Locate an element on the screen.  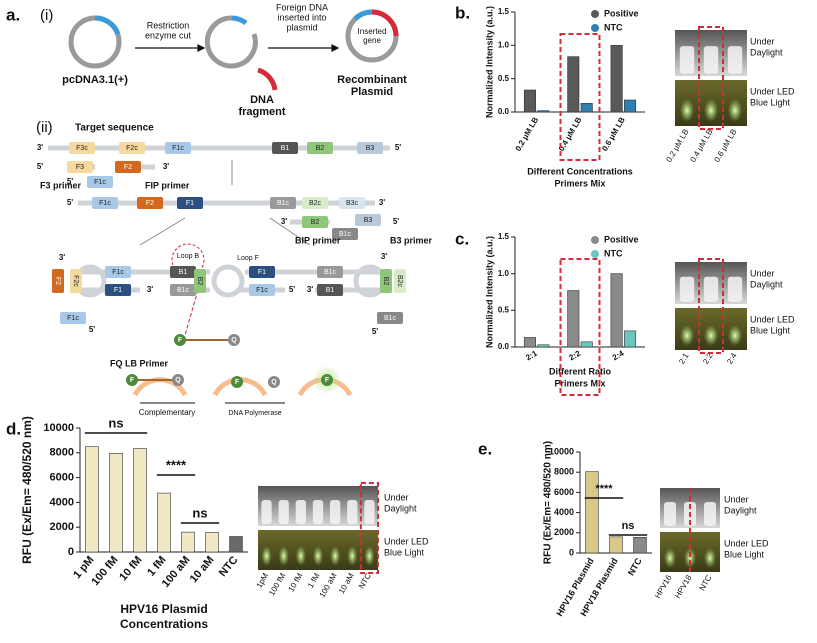
y-axis-label: RFU (Ex/Em= 480/520 nm) is located at coordinates (548, 502).